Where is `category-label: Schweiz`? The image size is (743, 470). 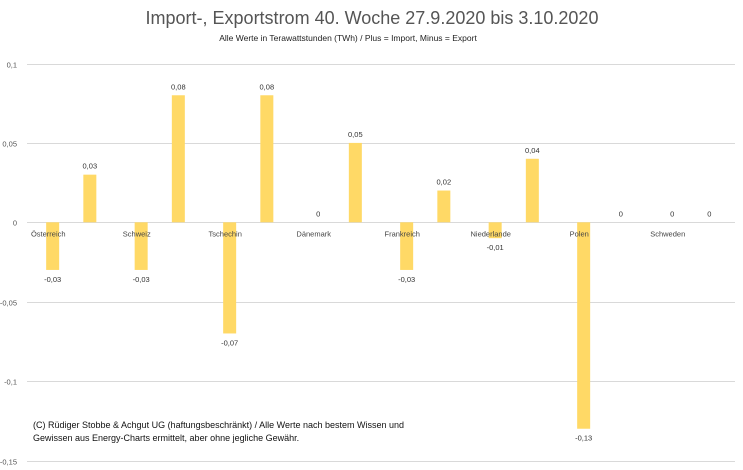 category-label: Schweiz is located at coordinates (137, 233).